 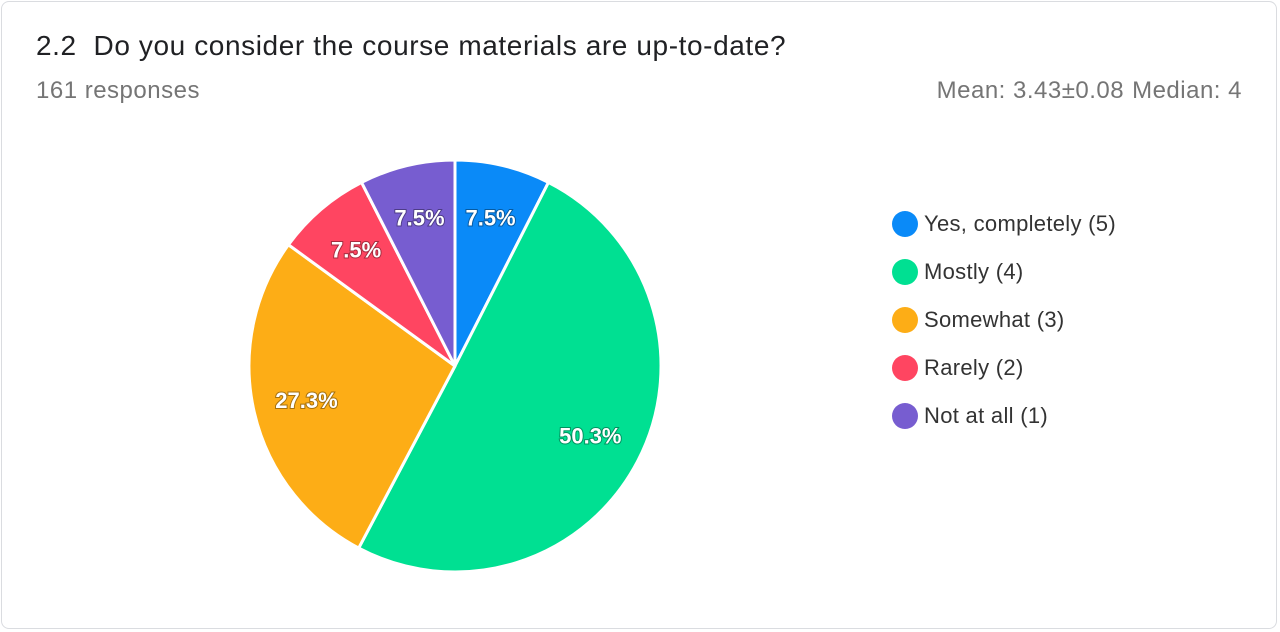 I want to click on legend-item: Yes, completely (5), so click(x=1004, y=224).